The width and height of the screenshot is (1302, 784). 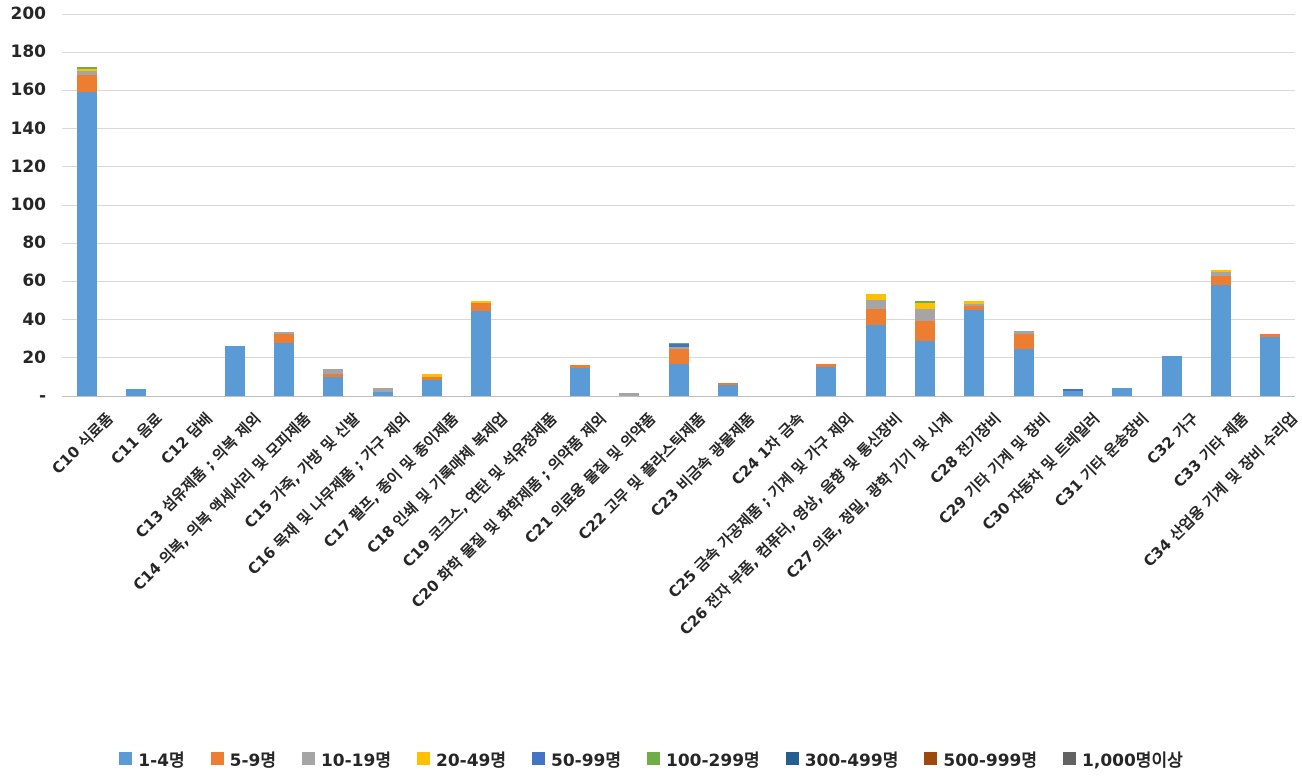 What do you see at coordinates (34, 281) in the screenshot?
I see `y-tick-label: 60` at bounding box center [34, 281].